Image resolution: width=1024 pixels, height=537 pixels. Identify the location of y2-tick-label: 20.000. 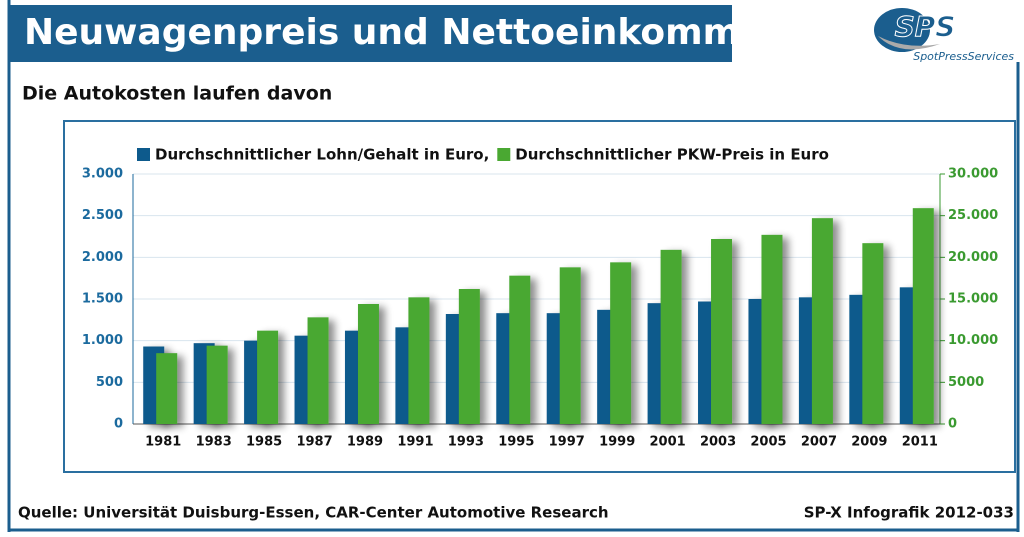
(973, 257).